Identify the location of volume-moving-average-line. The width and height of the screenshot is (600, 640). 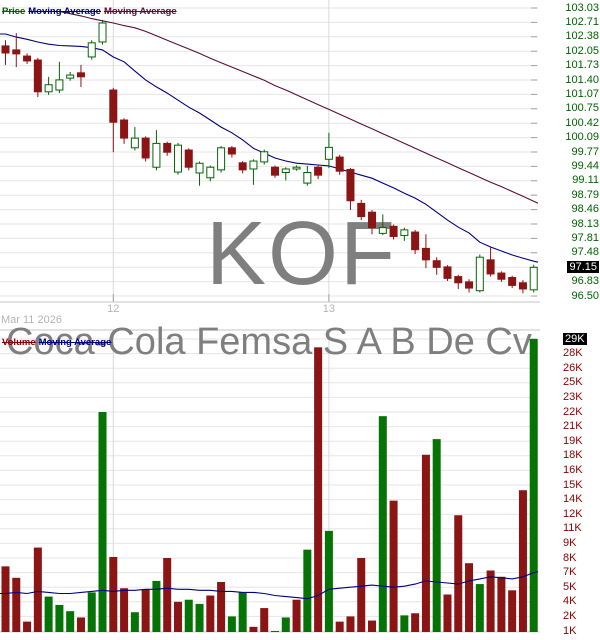
(269, 585).